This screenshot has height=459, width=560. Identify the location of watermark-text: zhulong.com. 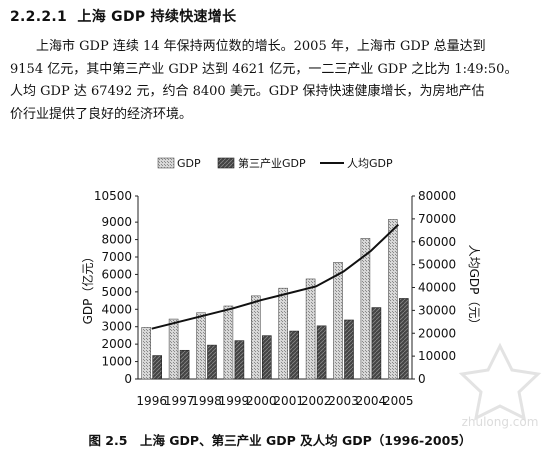
(500, 422).